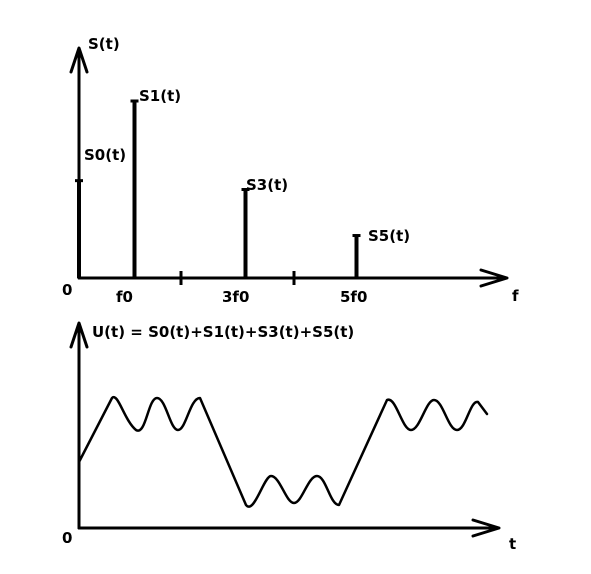 The height and width of the screenshot is (574, 591). What do you see at coordinates (79, 60) in the screenshot?
I see `spectrum-y-arrowhead` at bounding box center [79, 60].